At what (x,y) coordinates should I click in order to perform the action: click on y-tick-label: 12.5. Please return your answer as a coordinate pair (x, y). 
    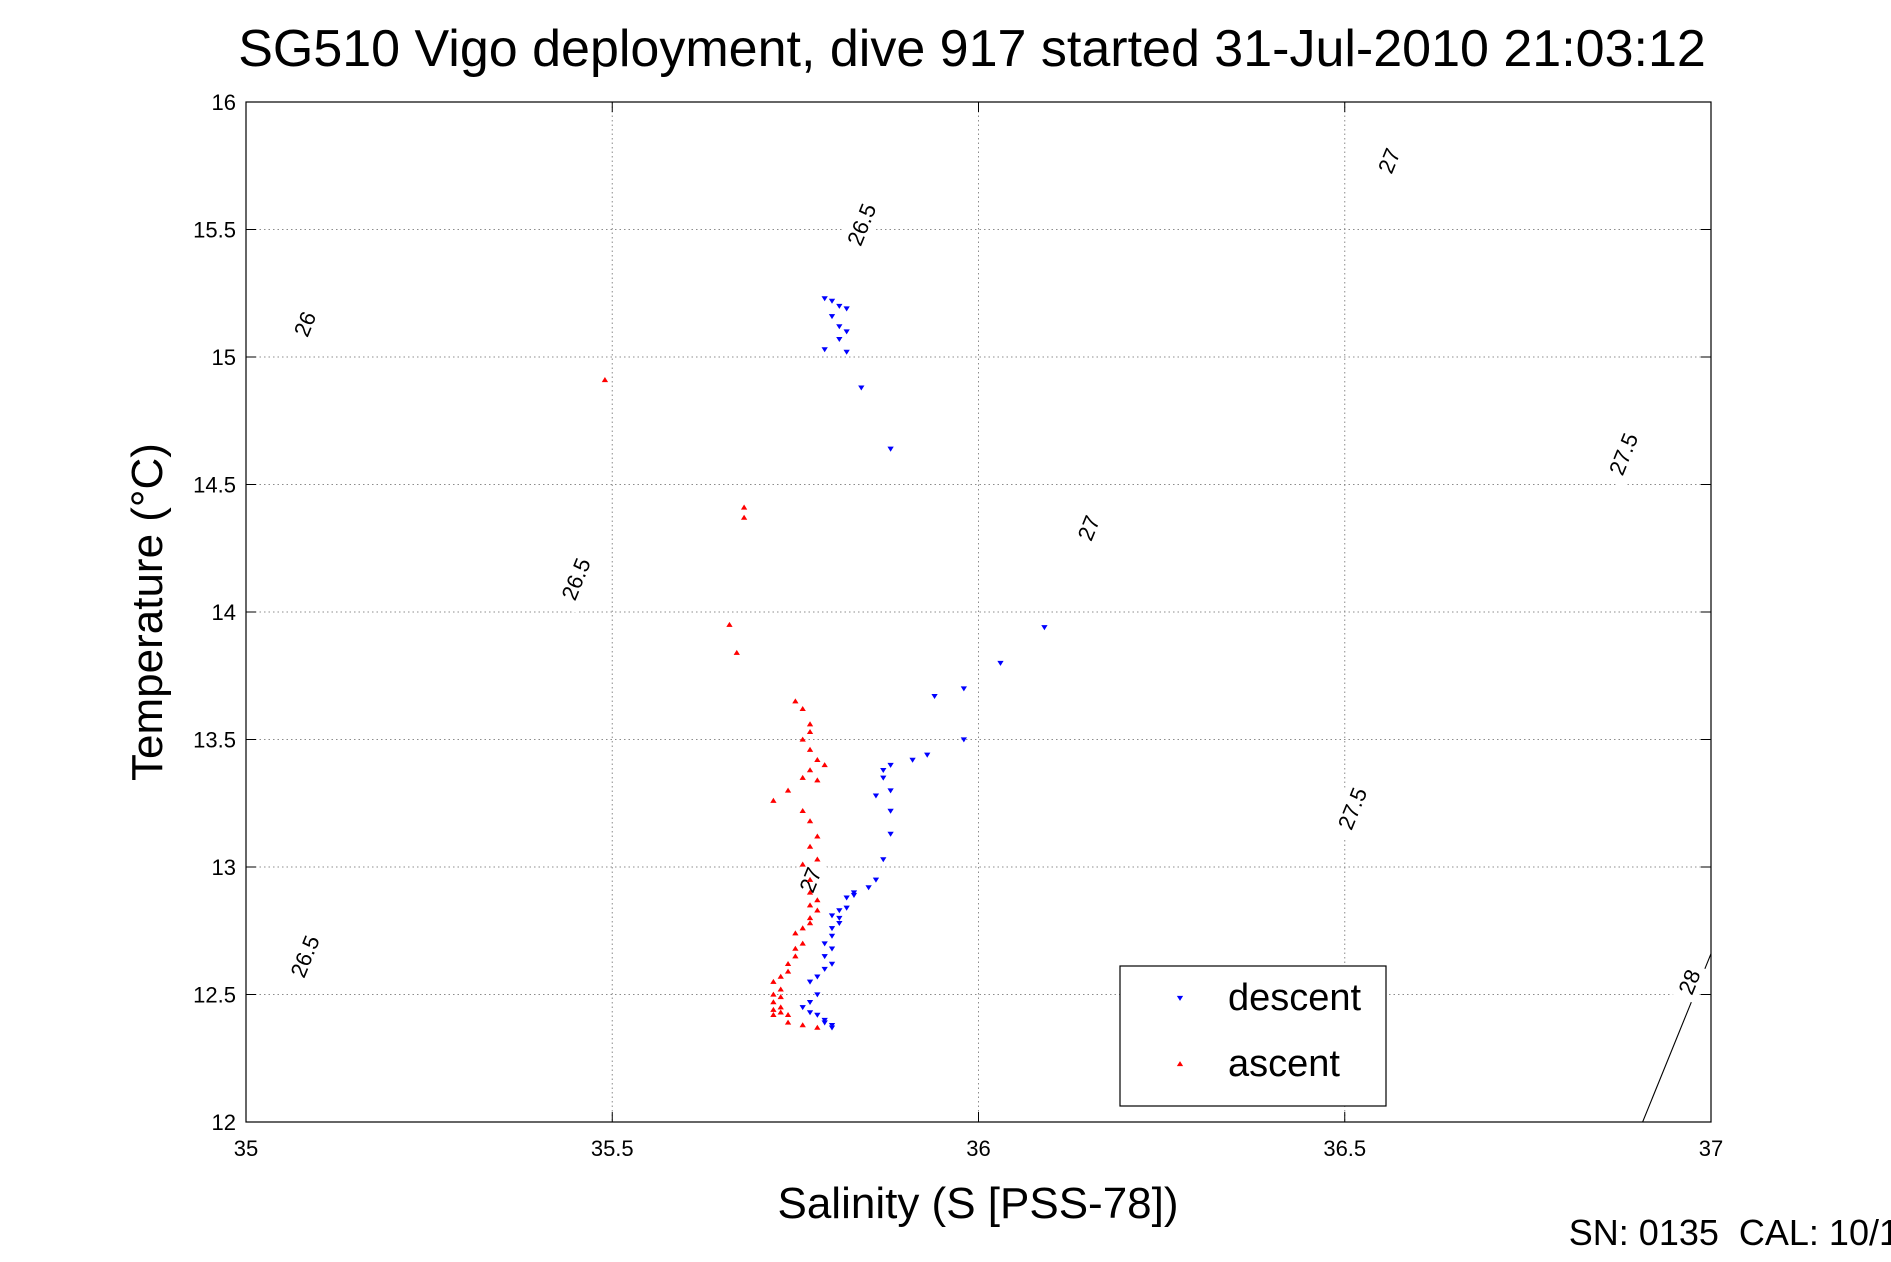
    Looking at the image, I should click on (214, 995).